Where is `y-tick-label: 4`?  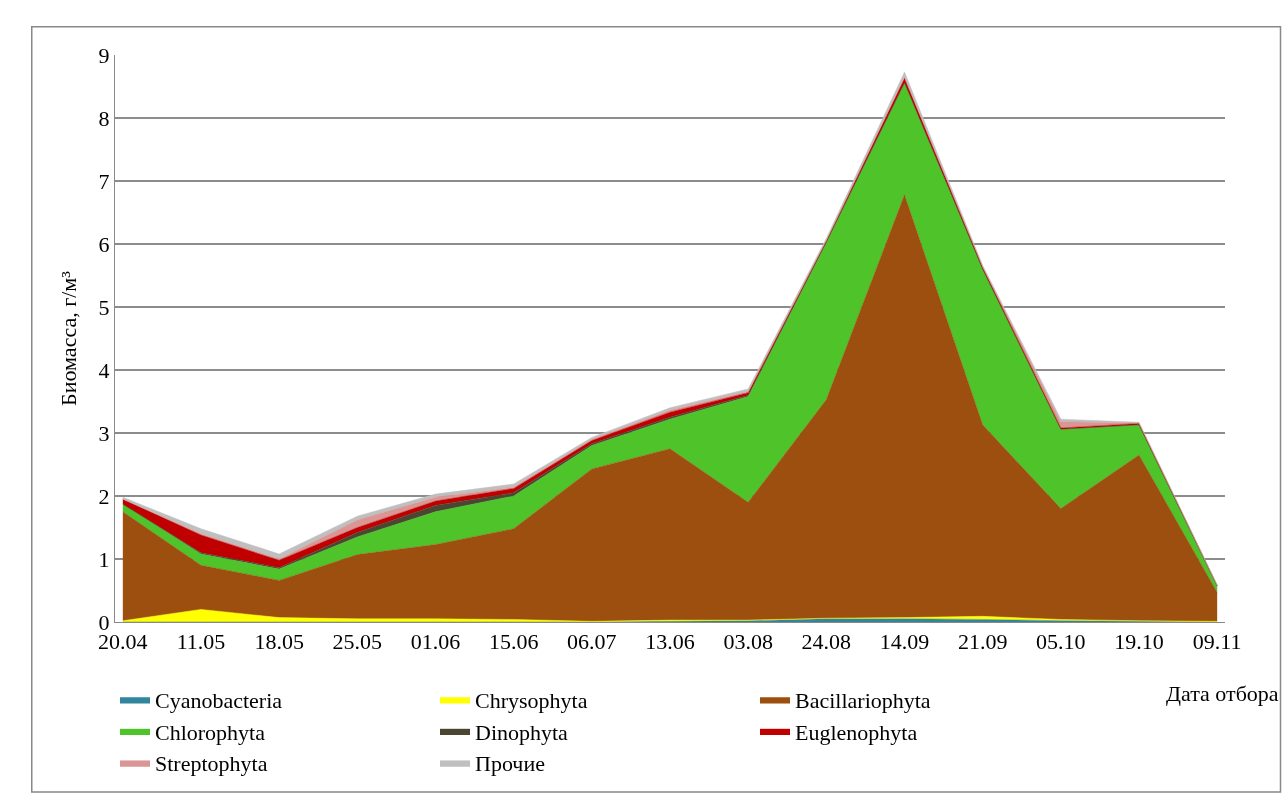
y-tick-label: 4 is located at coordinates (104, 370).